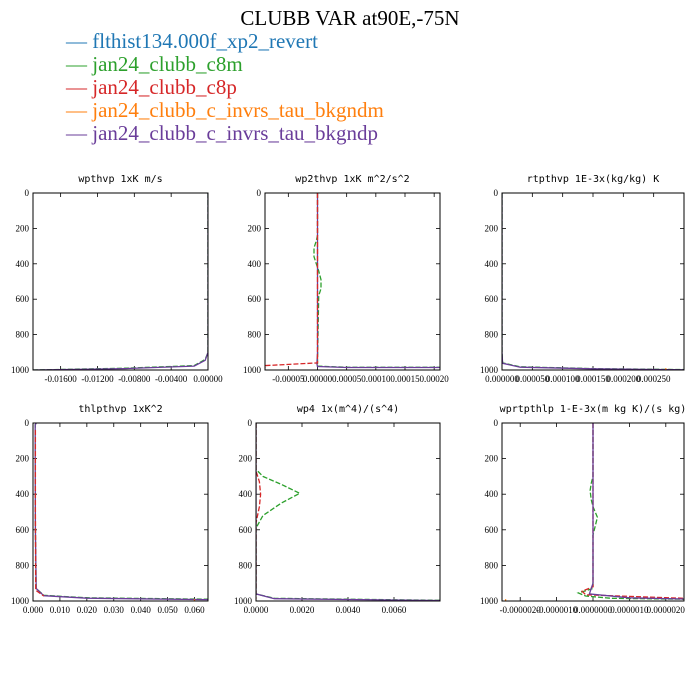 The height and width of the screenshot is (700, 700). Describe the element at coordinates (120, 179) in the screenshot. I see `panel-title-0: wpthvp 1xK m/s` at that location.